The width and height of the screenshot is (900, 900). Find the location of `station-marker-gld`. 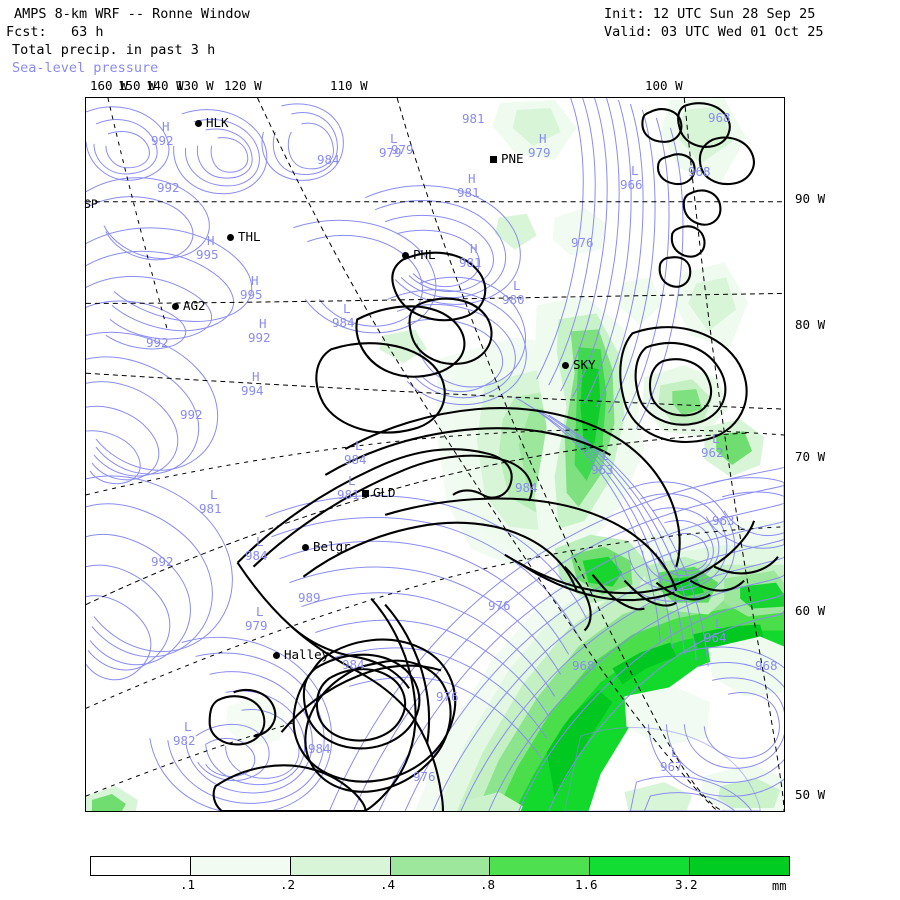

station-marker-gld is located at coordinates (365, 493).